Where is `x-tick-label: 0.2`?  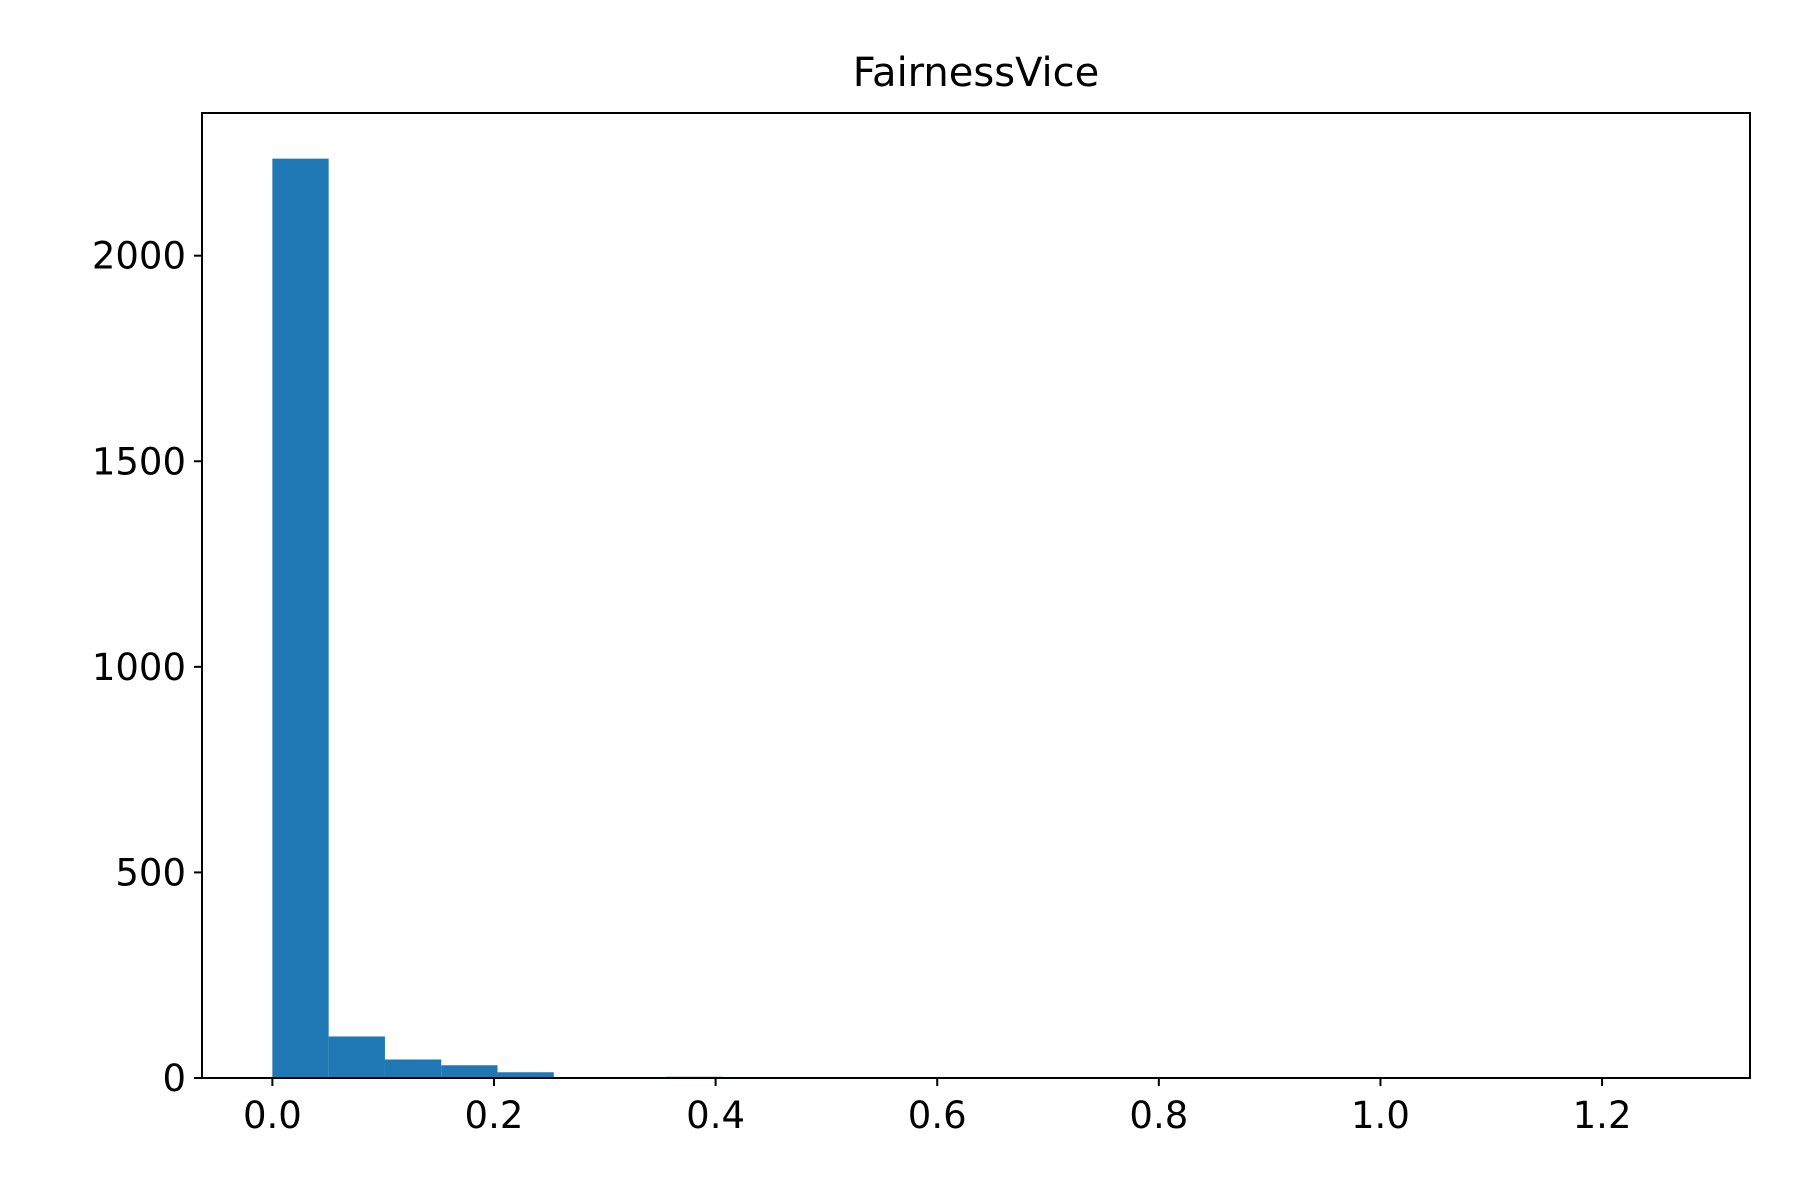 x-tick-label: 0.2 is located at coordinates (494, 1115).